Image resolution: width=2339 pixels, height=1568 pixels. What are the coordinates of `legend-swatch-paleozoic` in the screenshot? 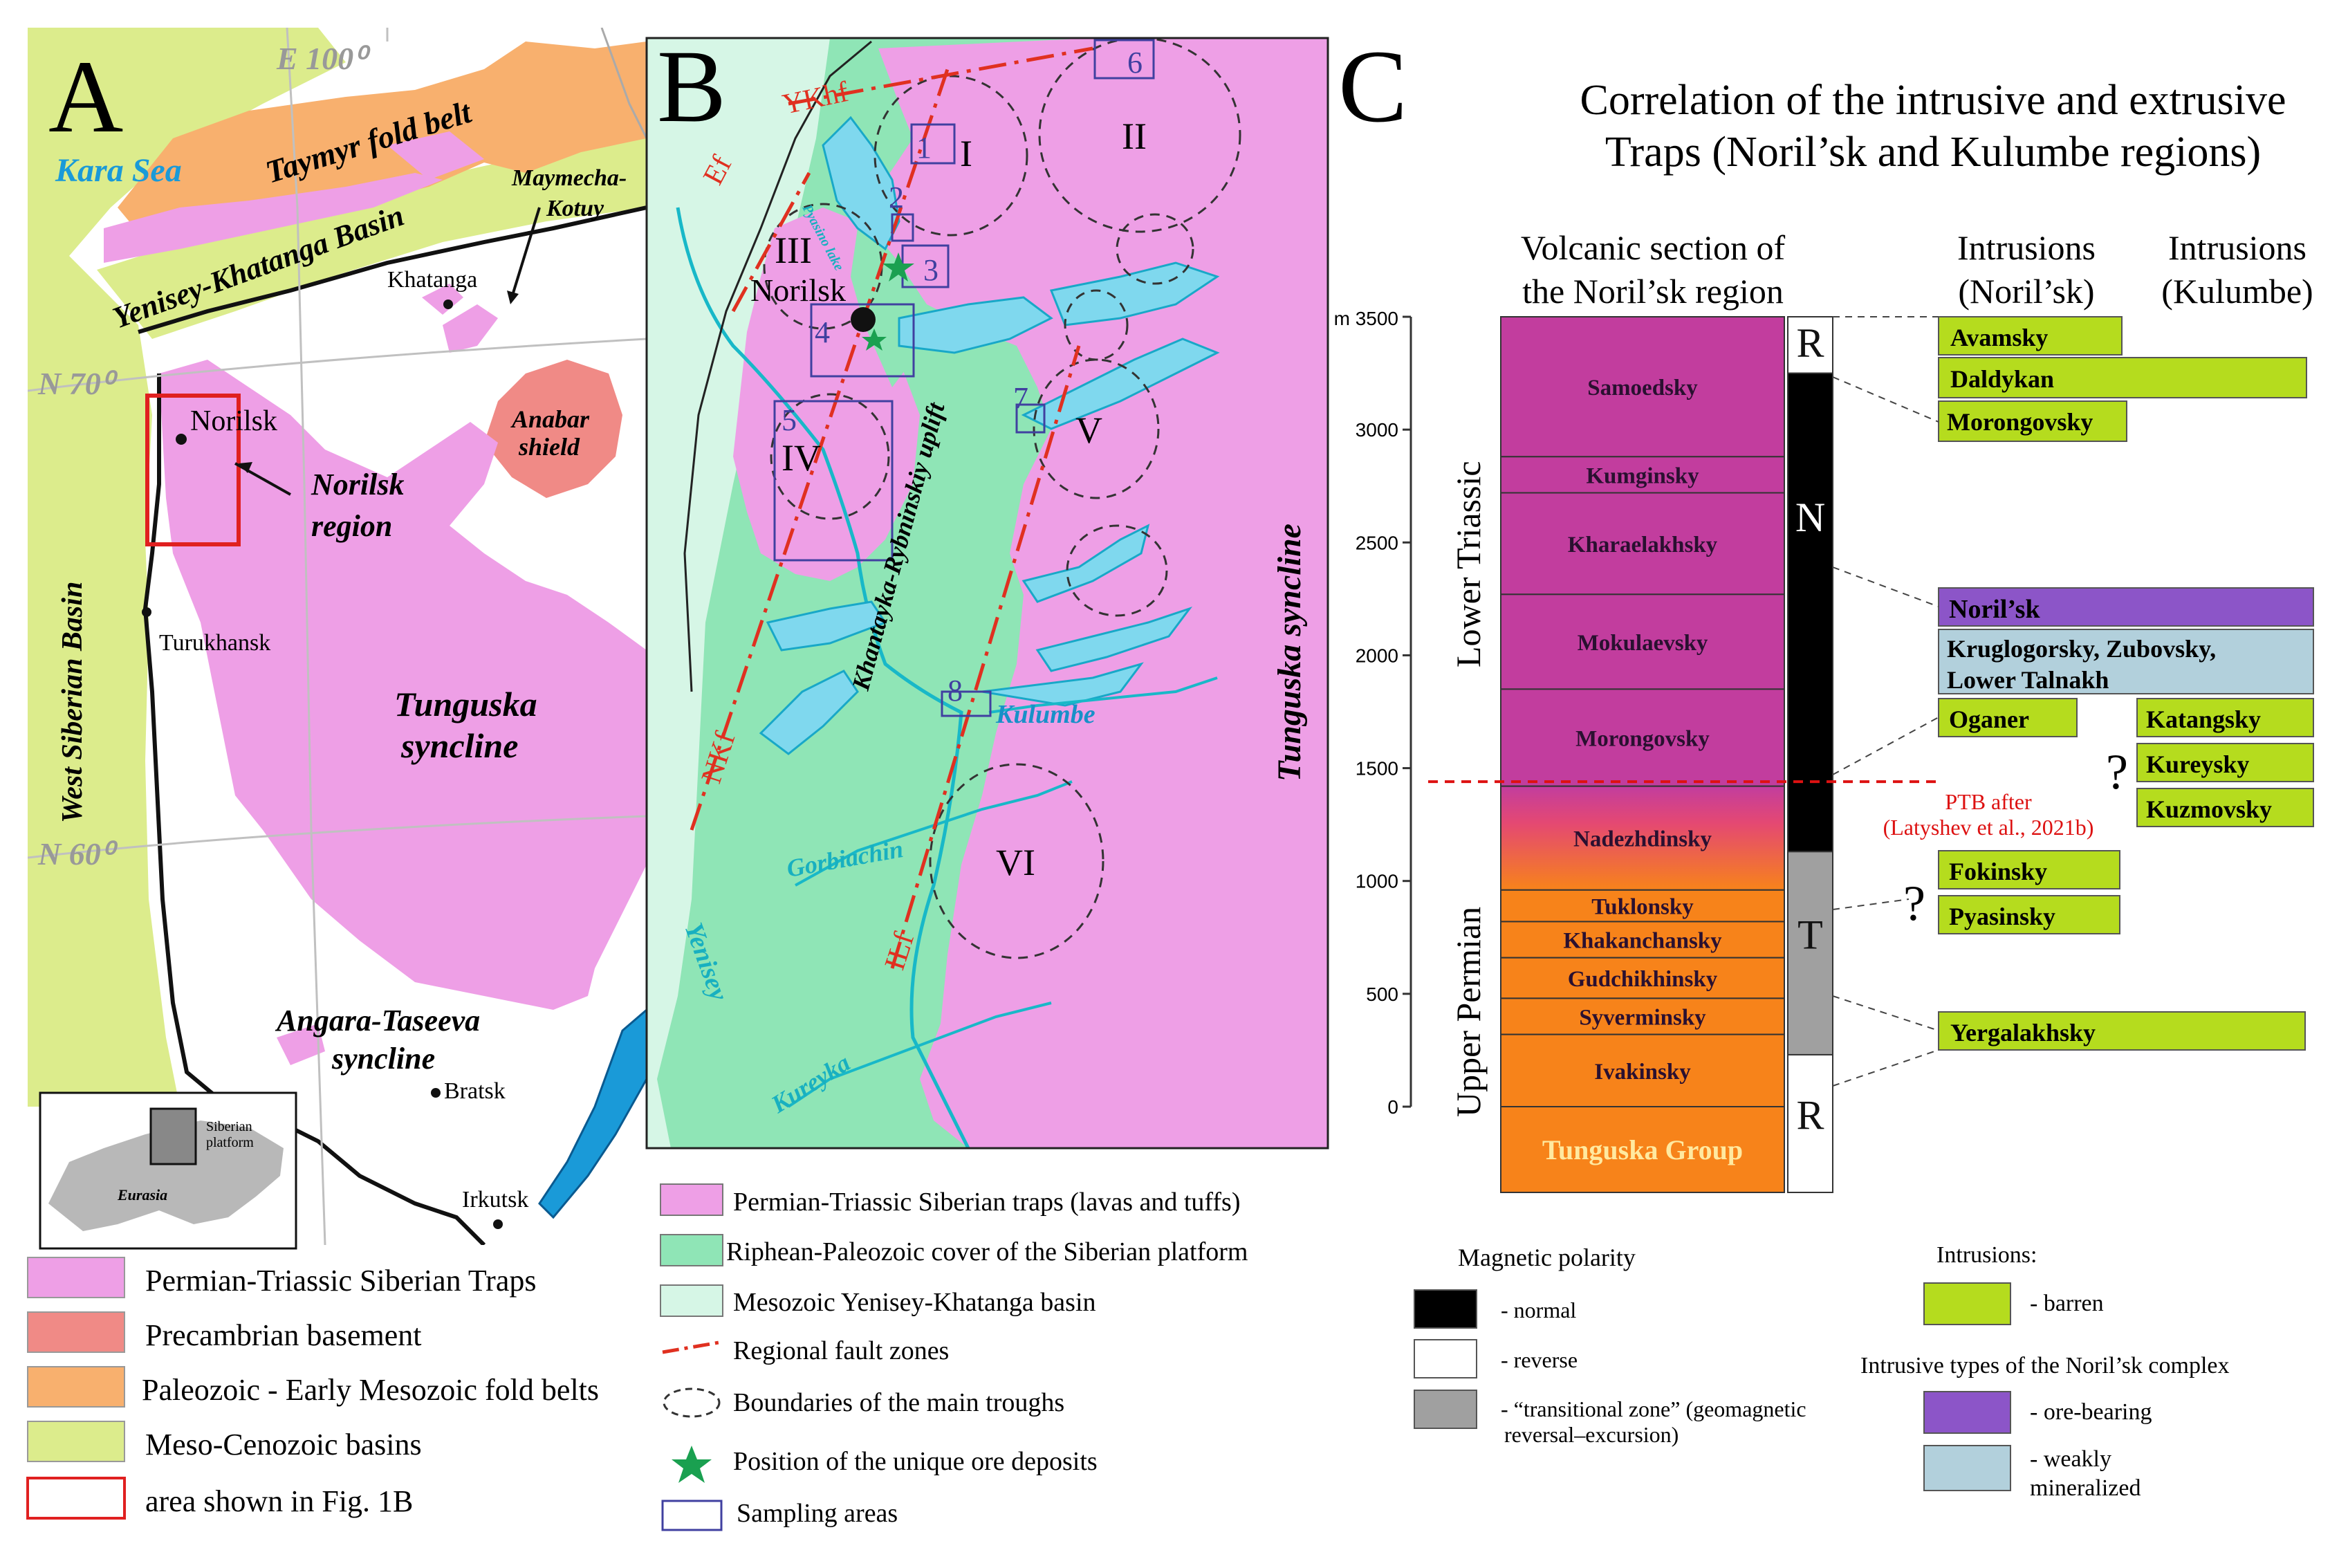 It's located at (76, 1387).